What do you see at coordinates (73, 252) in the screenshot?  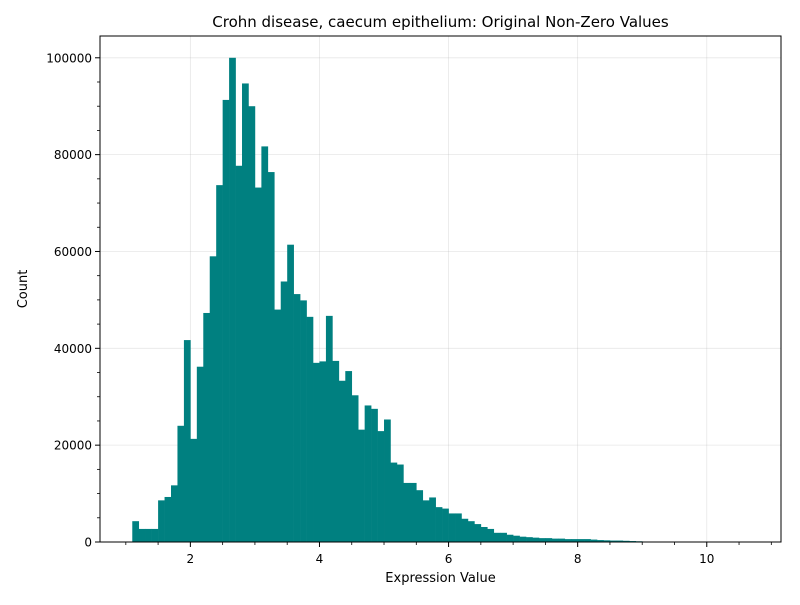 I see `y-tick-label: 60000` at bounding box center [73, 252].